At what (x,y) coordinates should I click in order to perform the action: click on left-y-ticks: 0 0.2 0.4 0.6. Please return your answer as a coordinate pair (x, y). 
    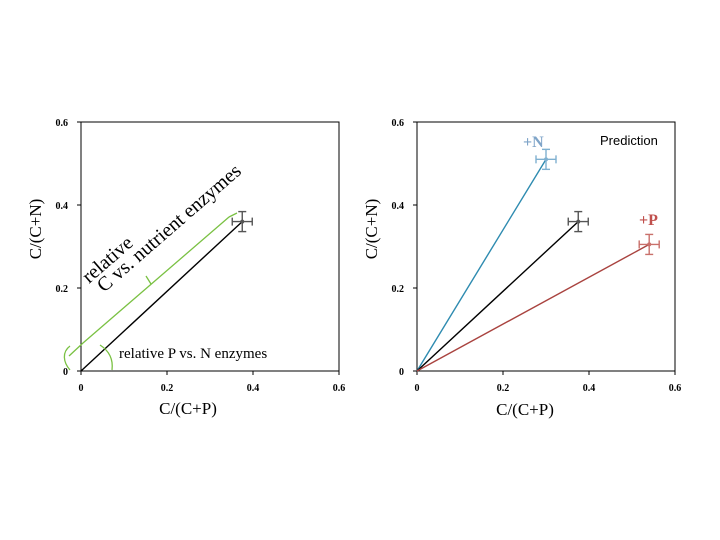
    Looking at the image, I should click on (68, 248).